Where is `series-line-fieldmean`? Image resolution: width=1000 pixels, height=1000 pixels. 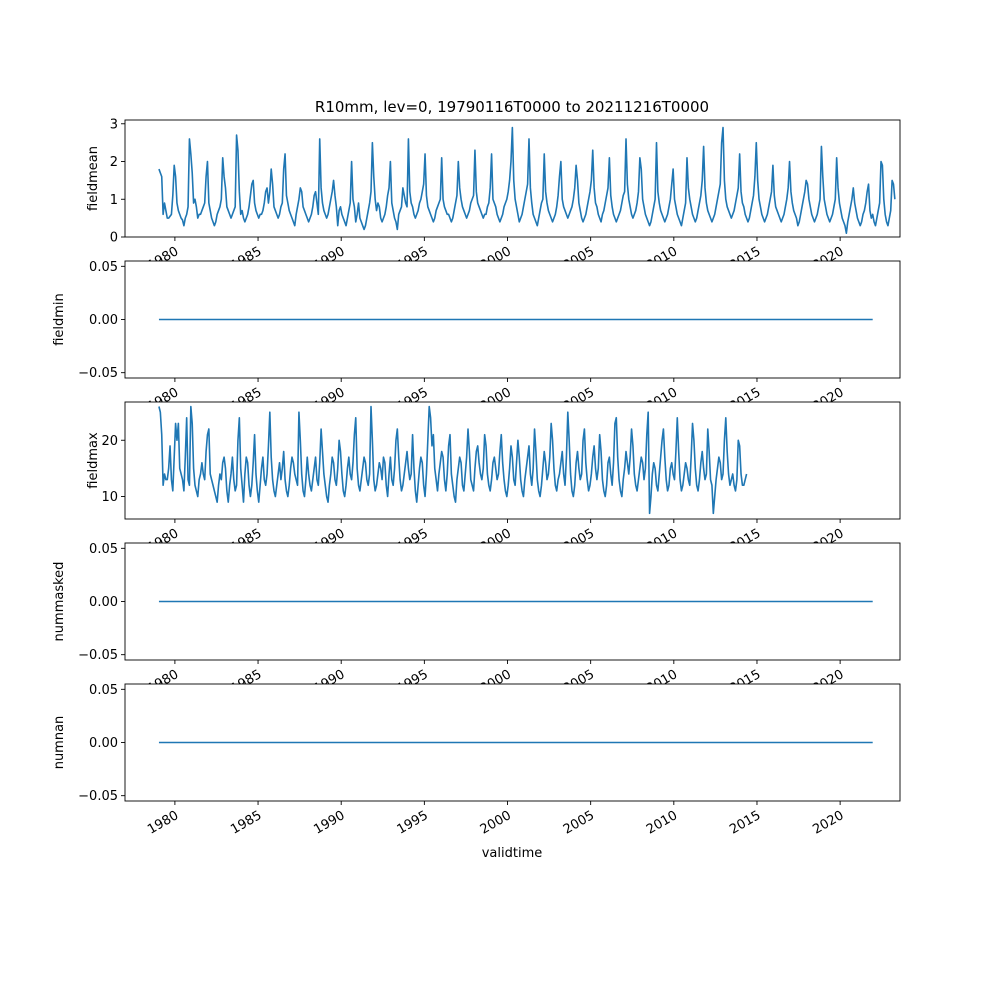
series-line-fieldmean is located at coordinates (527, 180).